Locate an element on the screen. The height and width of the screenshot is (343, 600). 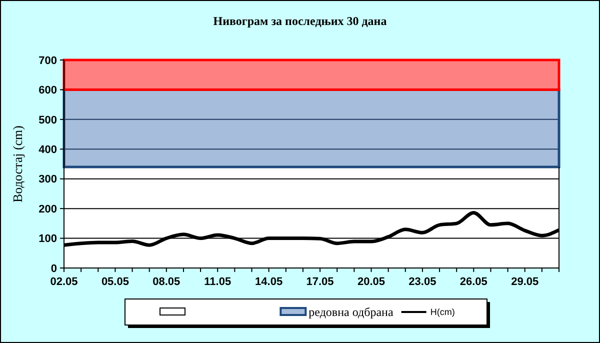
x-tick-label: 23.05 is located at coordinates (422, 282).